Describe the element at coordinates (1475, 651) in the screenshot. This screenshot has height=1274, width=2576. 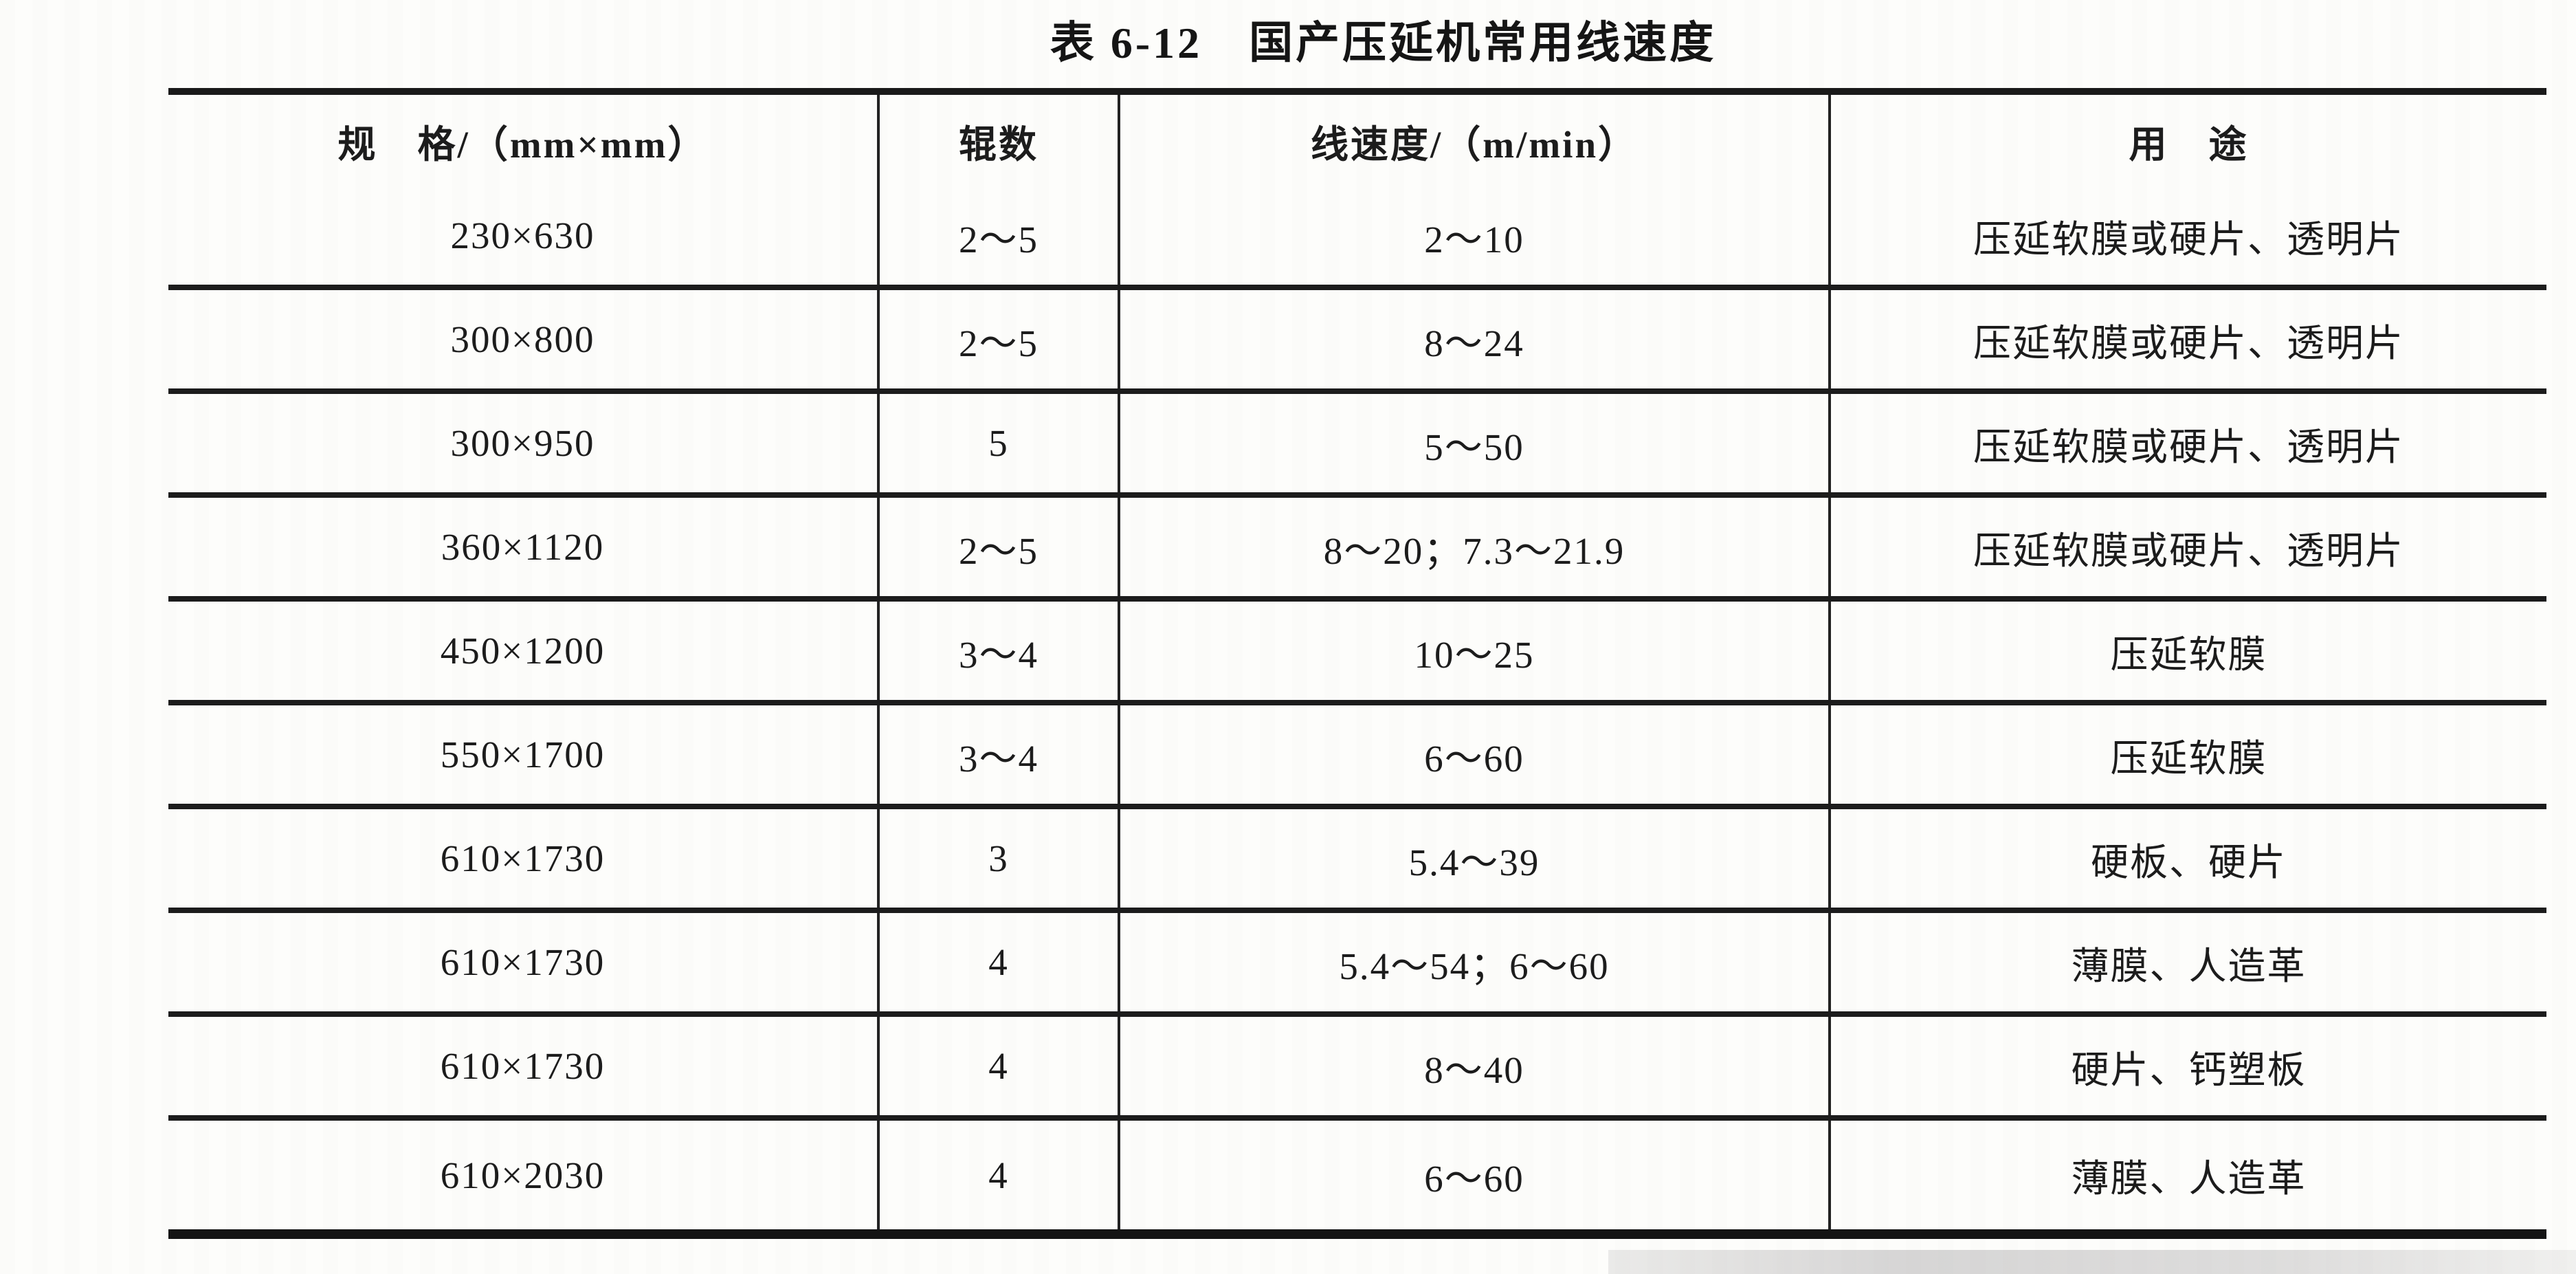
I see `cell-speed: 10～25` at that location.